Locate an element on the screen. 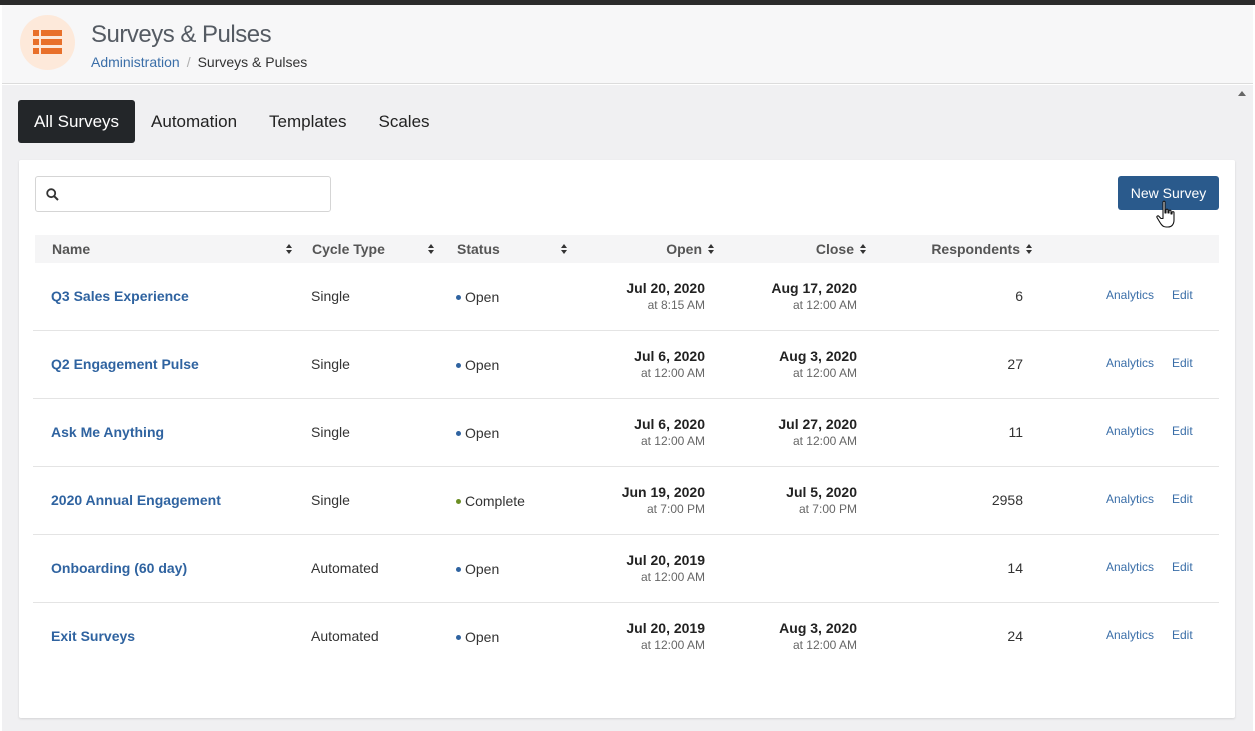 The width and height of the screenshot is (1255, 731). hand-cursor-icon is located at coordinates (1165, 214).